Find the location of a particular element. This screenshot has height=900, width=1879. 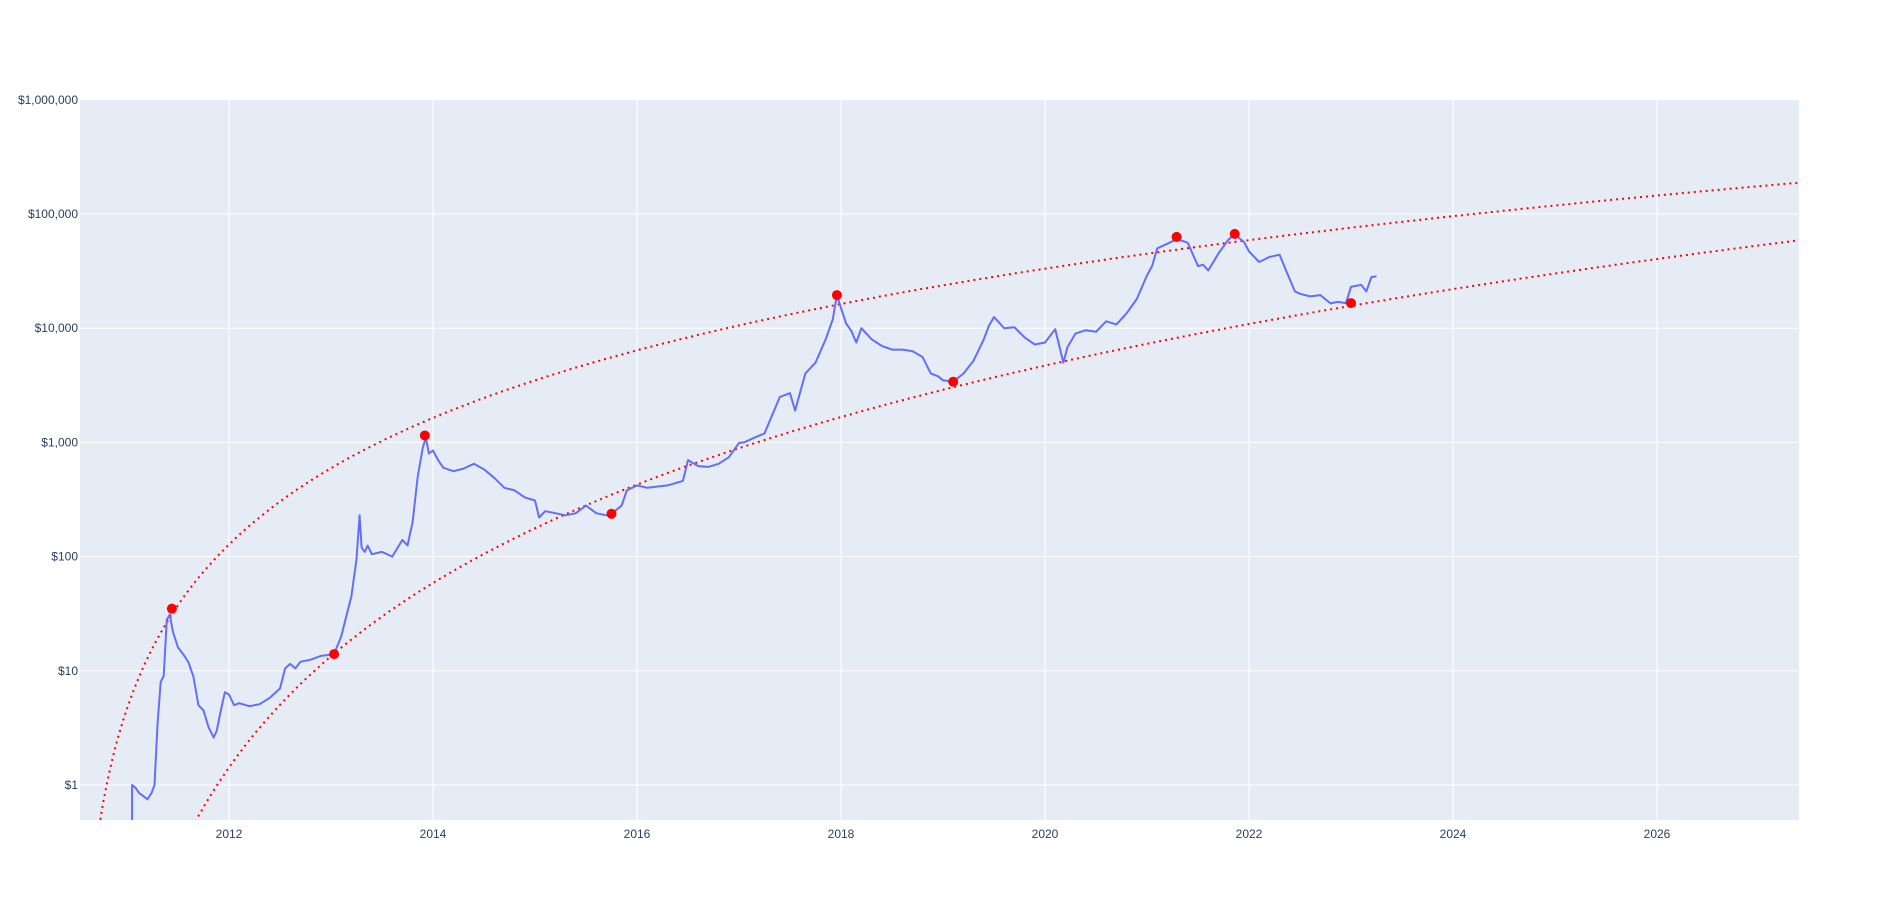

x-tick-label: 2020 is located at coordinates (1045, 834).